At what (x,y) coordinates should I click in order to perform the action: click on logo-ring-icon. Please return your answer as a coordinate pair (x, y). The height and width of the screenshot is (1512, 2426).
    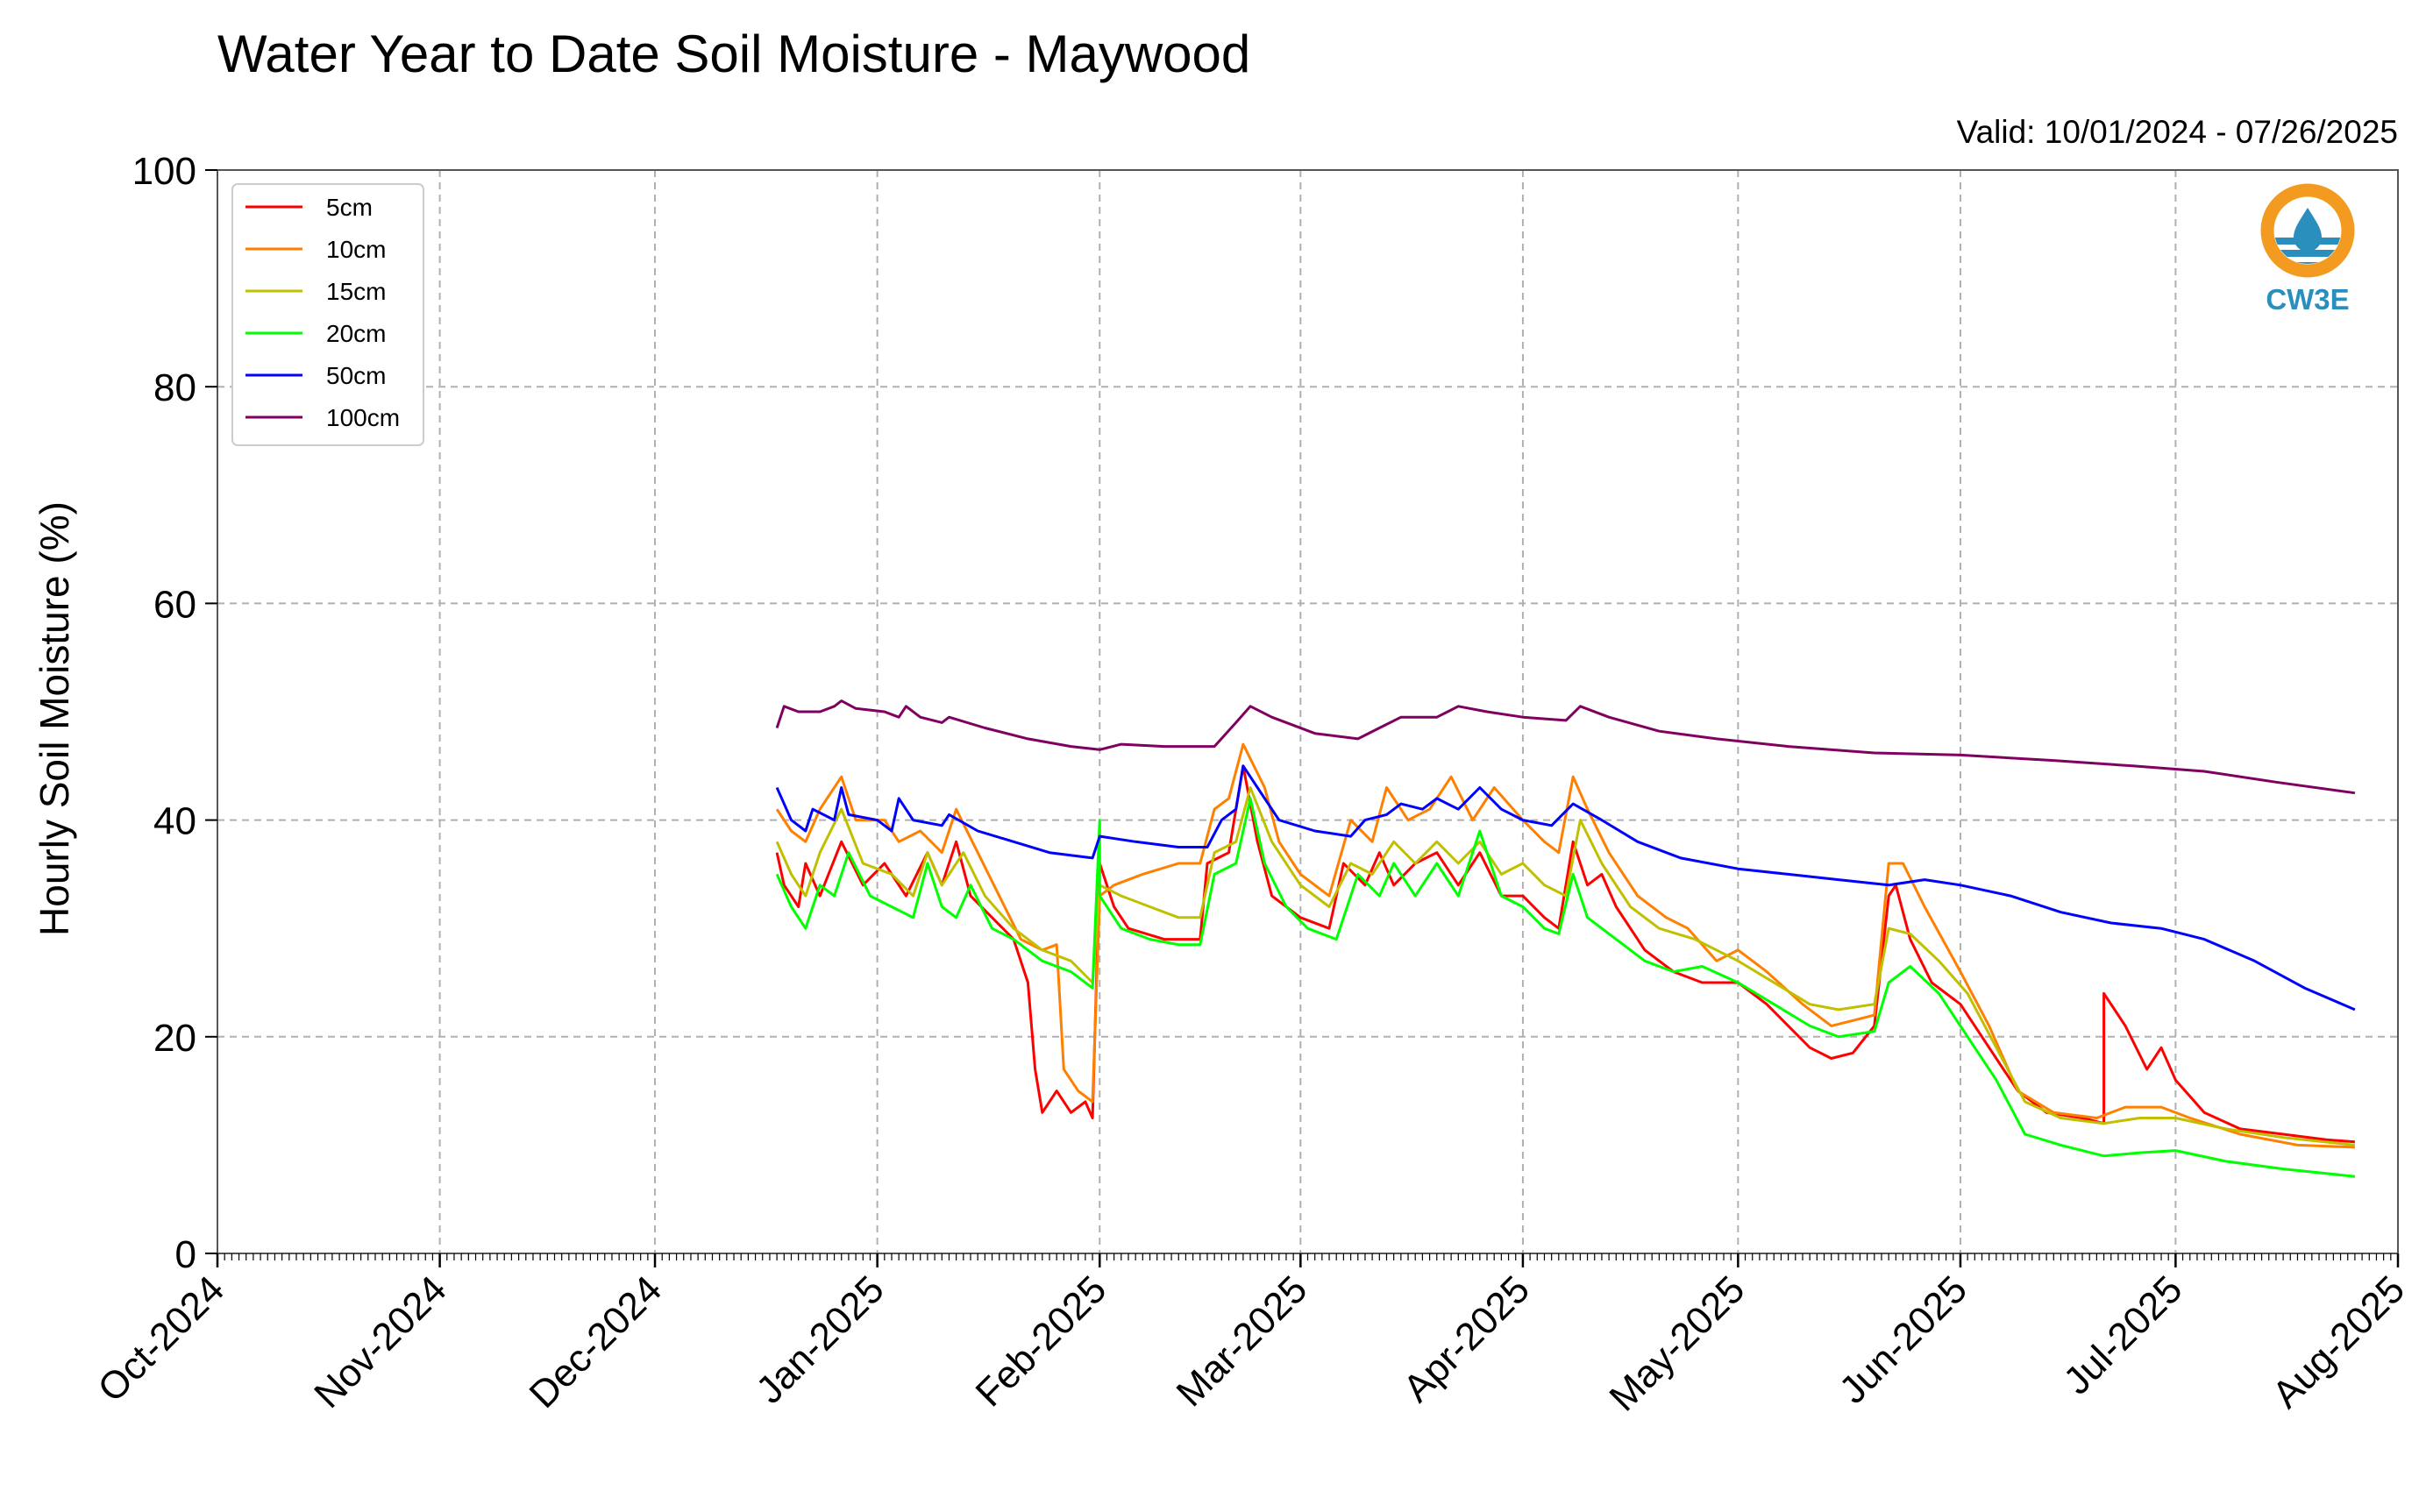
    Looking at the image, I should click on (2307, 230).